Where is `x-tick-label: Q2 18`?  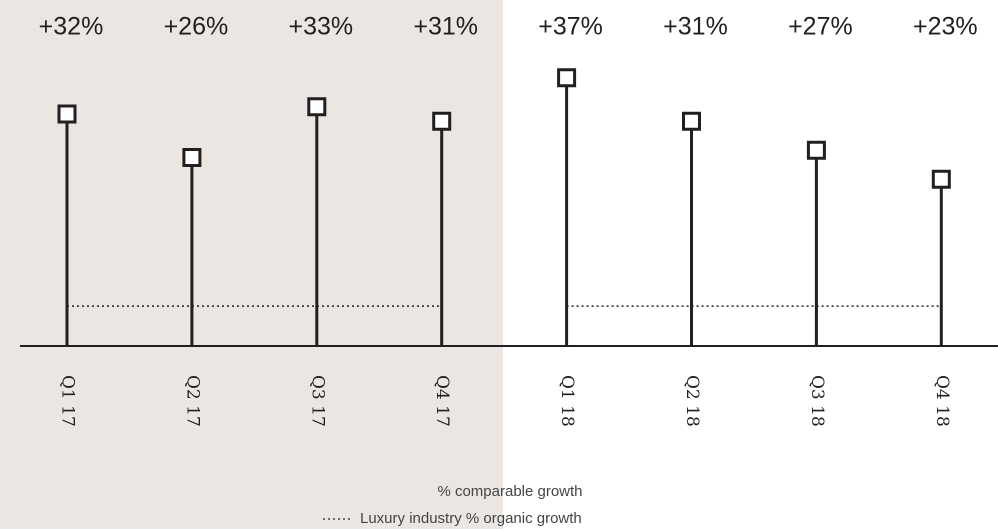 x-tick-label: Q2 18 is located at coordinates (692, 401).